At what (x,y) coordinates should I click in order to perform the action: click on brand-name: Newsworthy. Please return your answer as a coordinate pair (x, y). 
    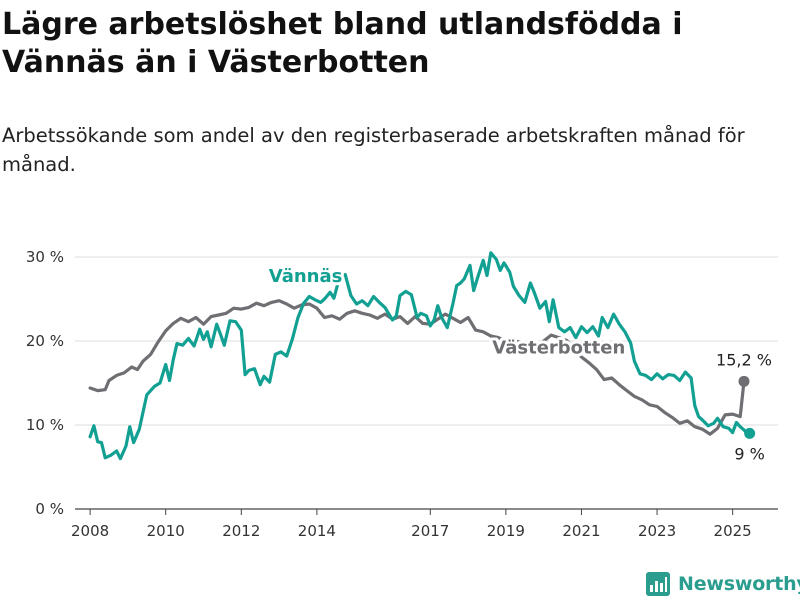
    Looking at the image, I should click on (739, 584).